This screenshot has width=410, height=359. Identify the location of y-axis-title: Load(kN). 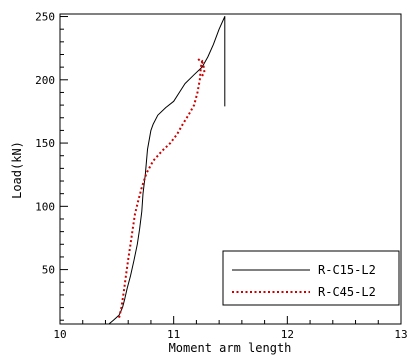
(17, 170).